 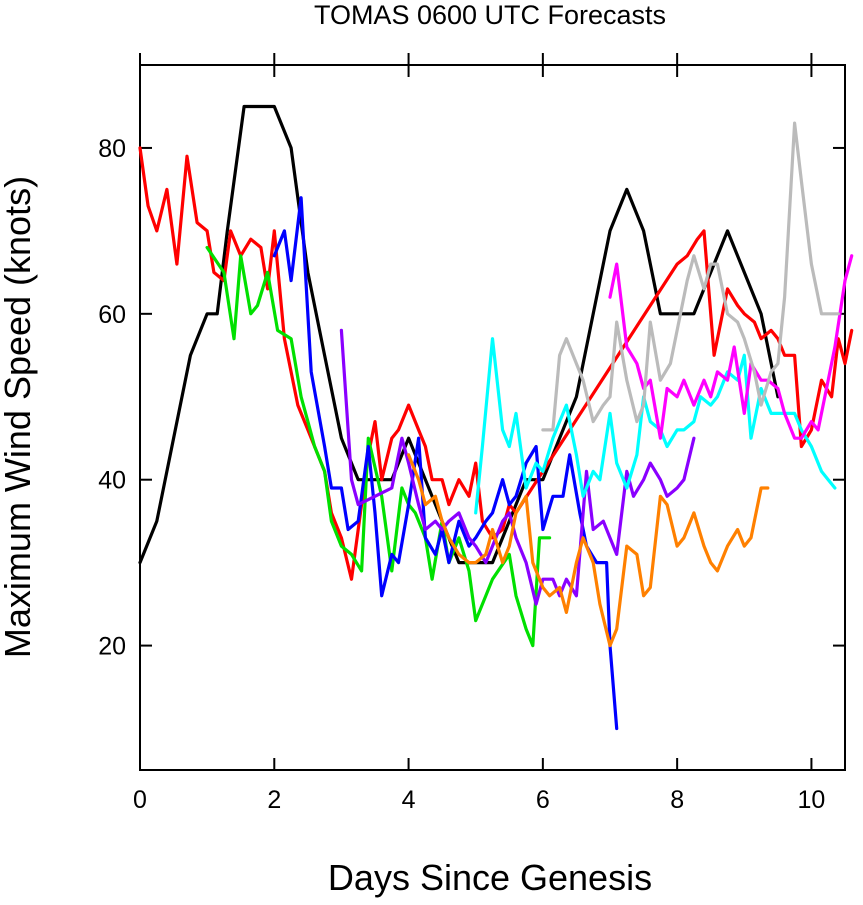 What do you see at coordinates (543, 800) in the screenshot?
I see `x-tick-label: 6` at bounding box center [543, 800].